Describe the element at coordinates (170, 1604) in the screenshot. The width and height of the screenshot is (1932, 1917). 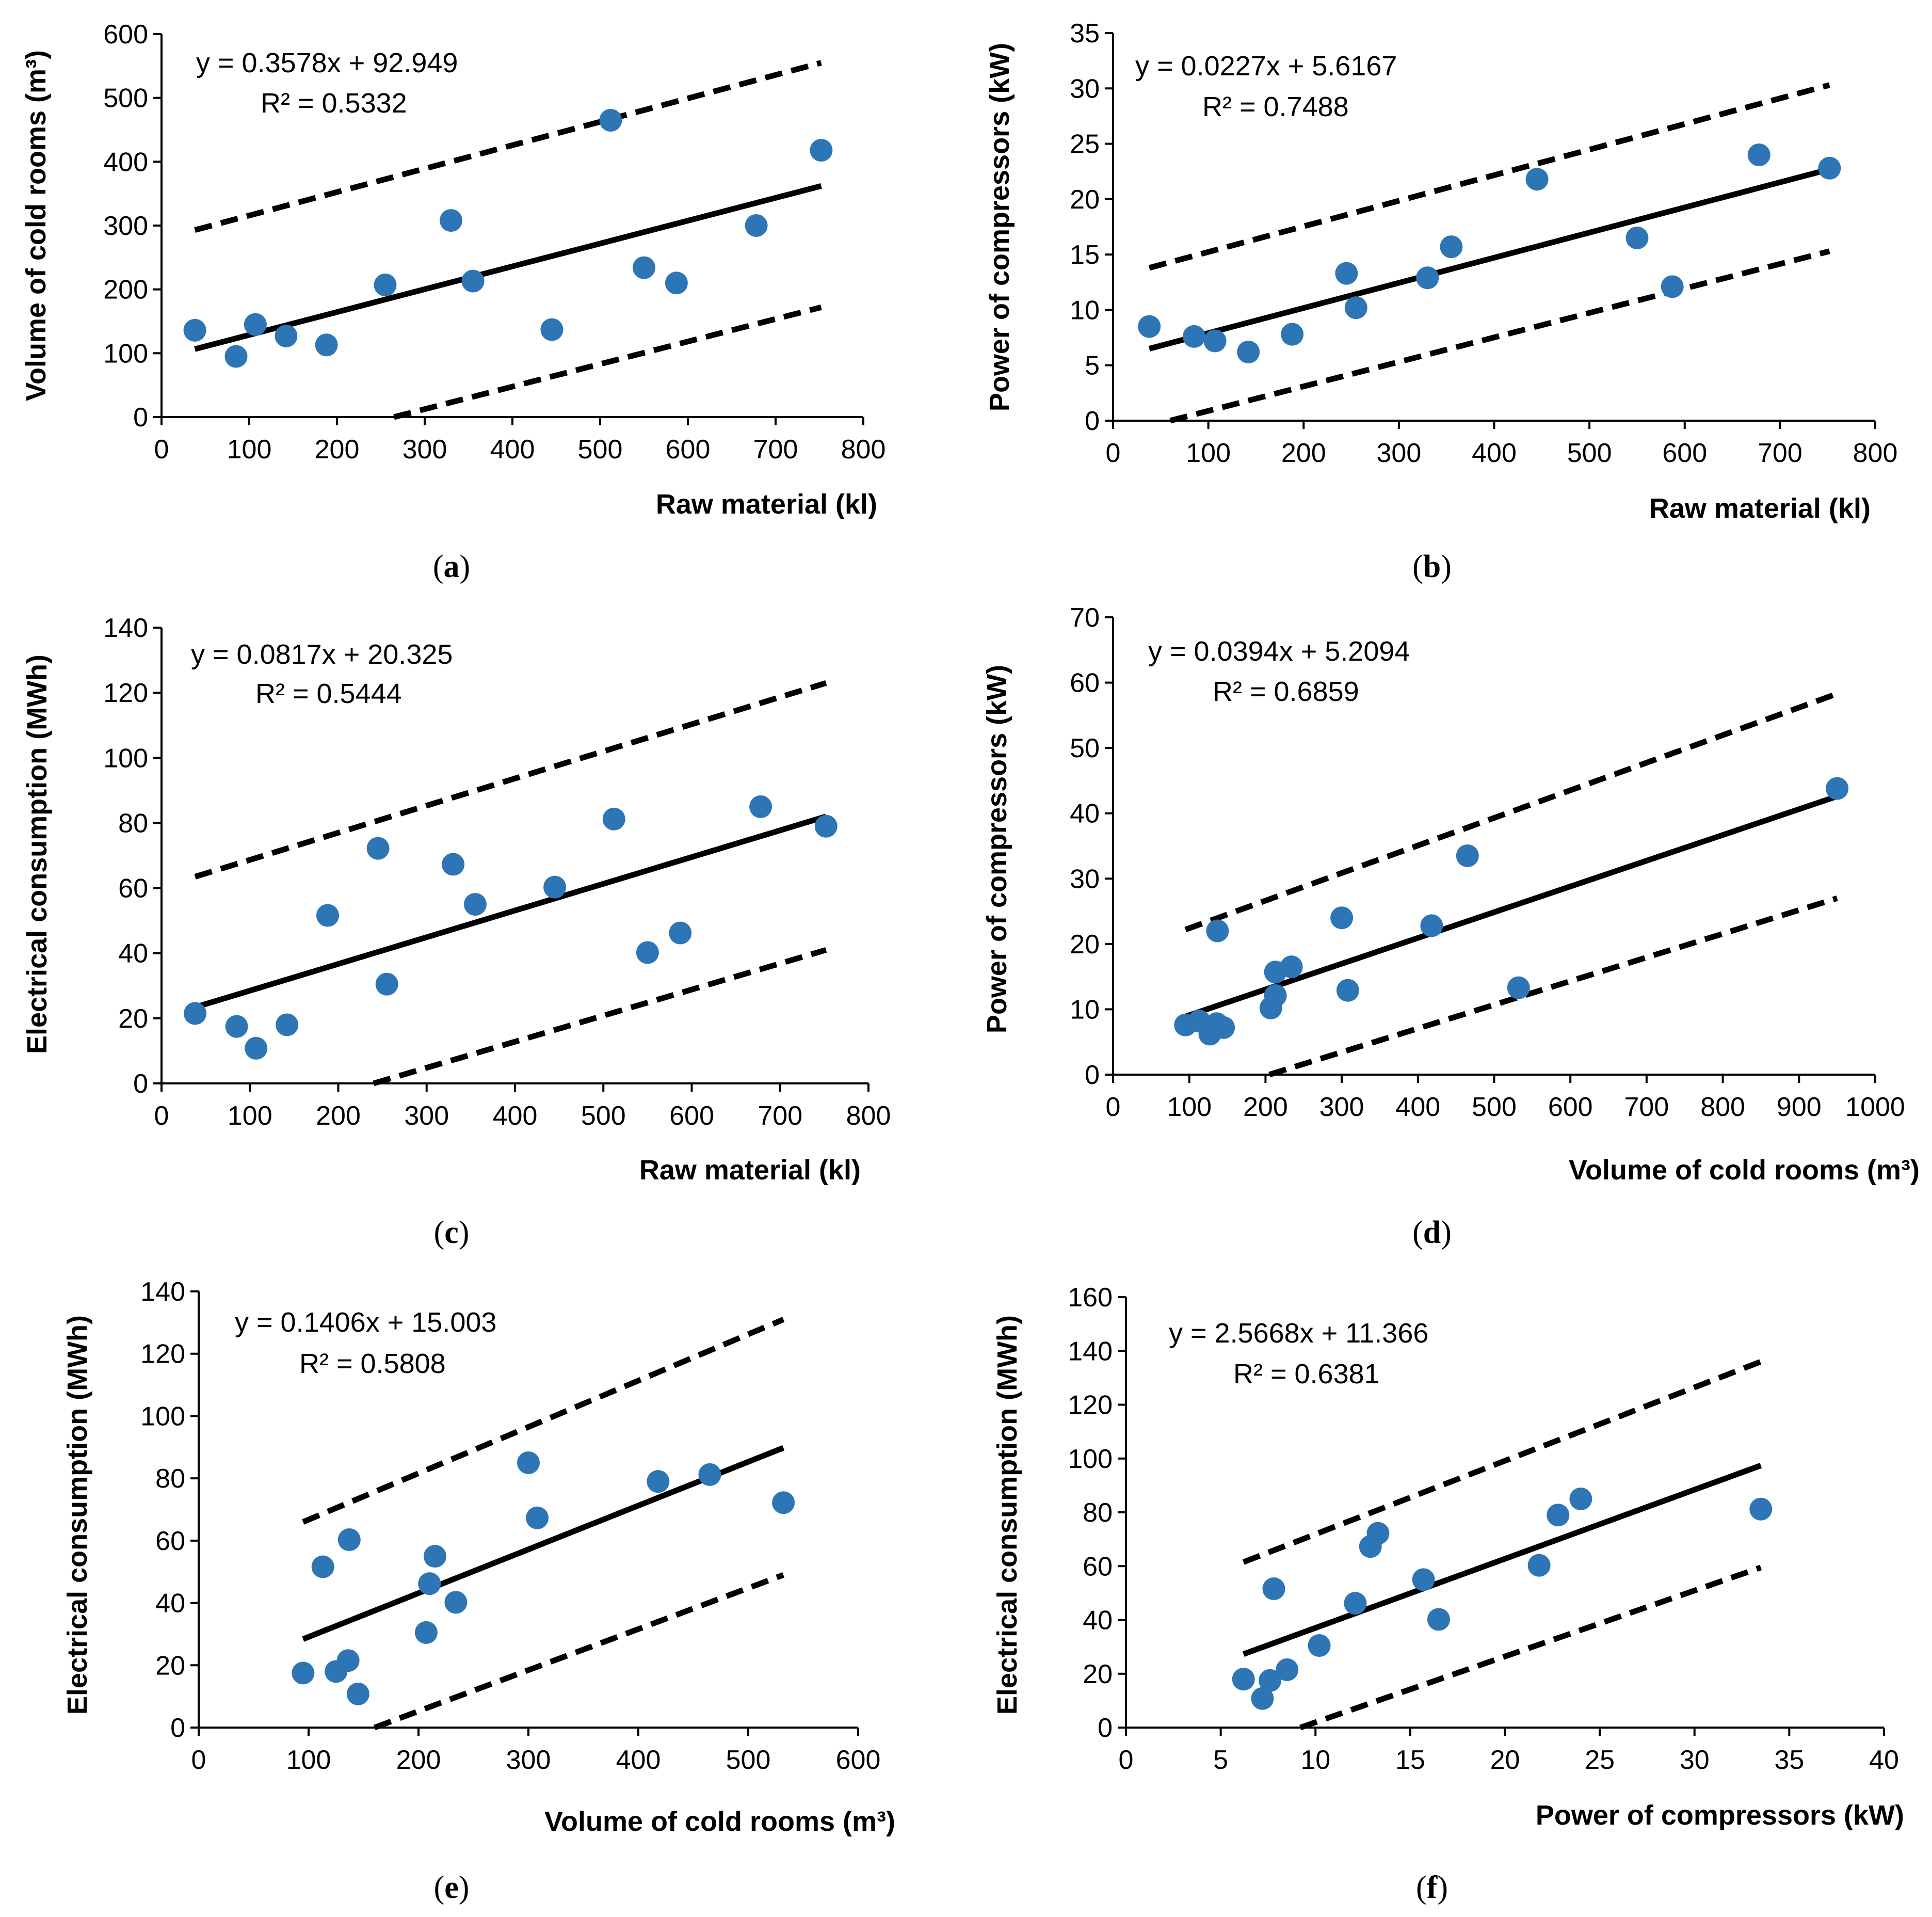
I see `panel-e-y-tick-label: 40` at that location.